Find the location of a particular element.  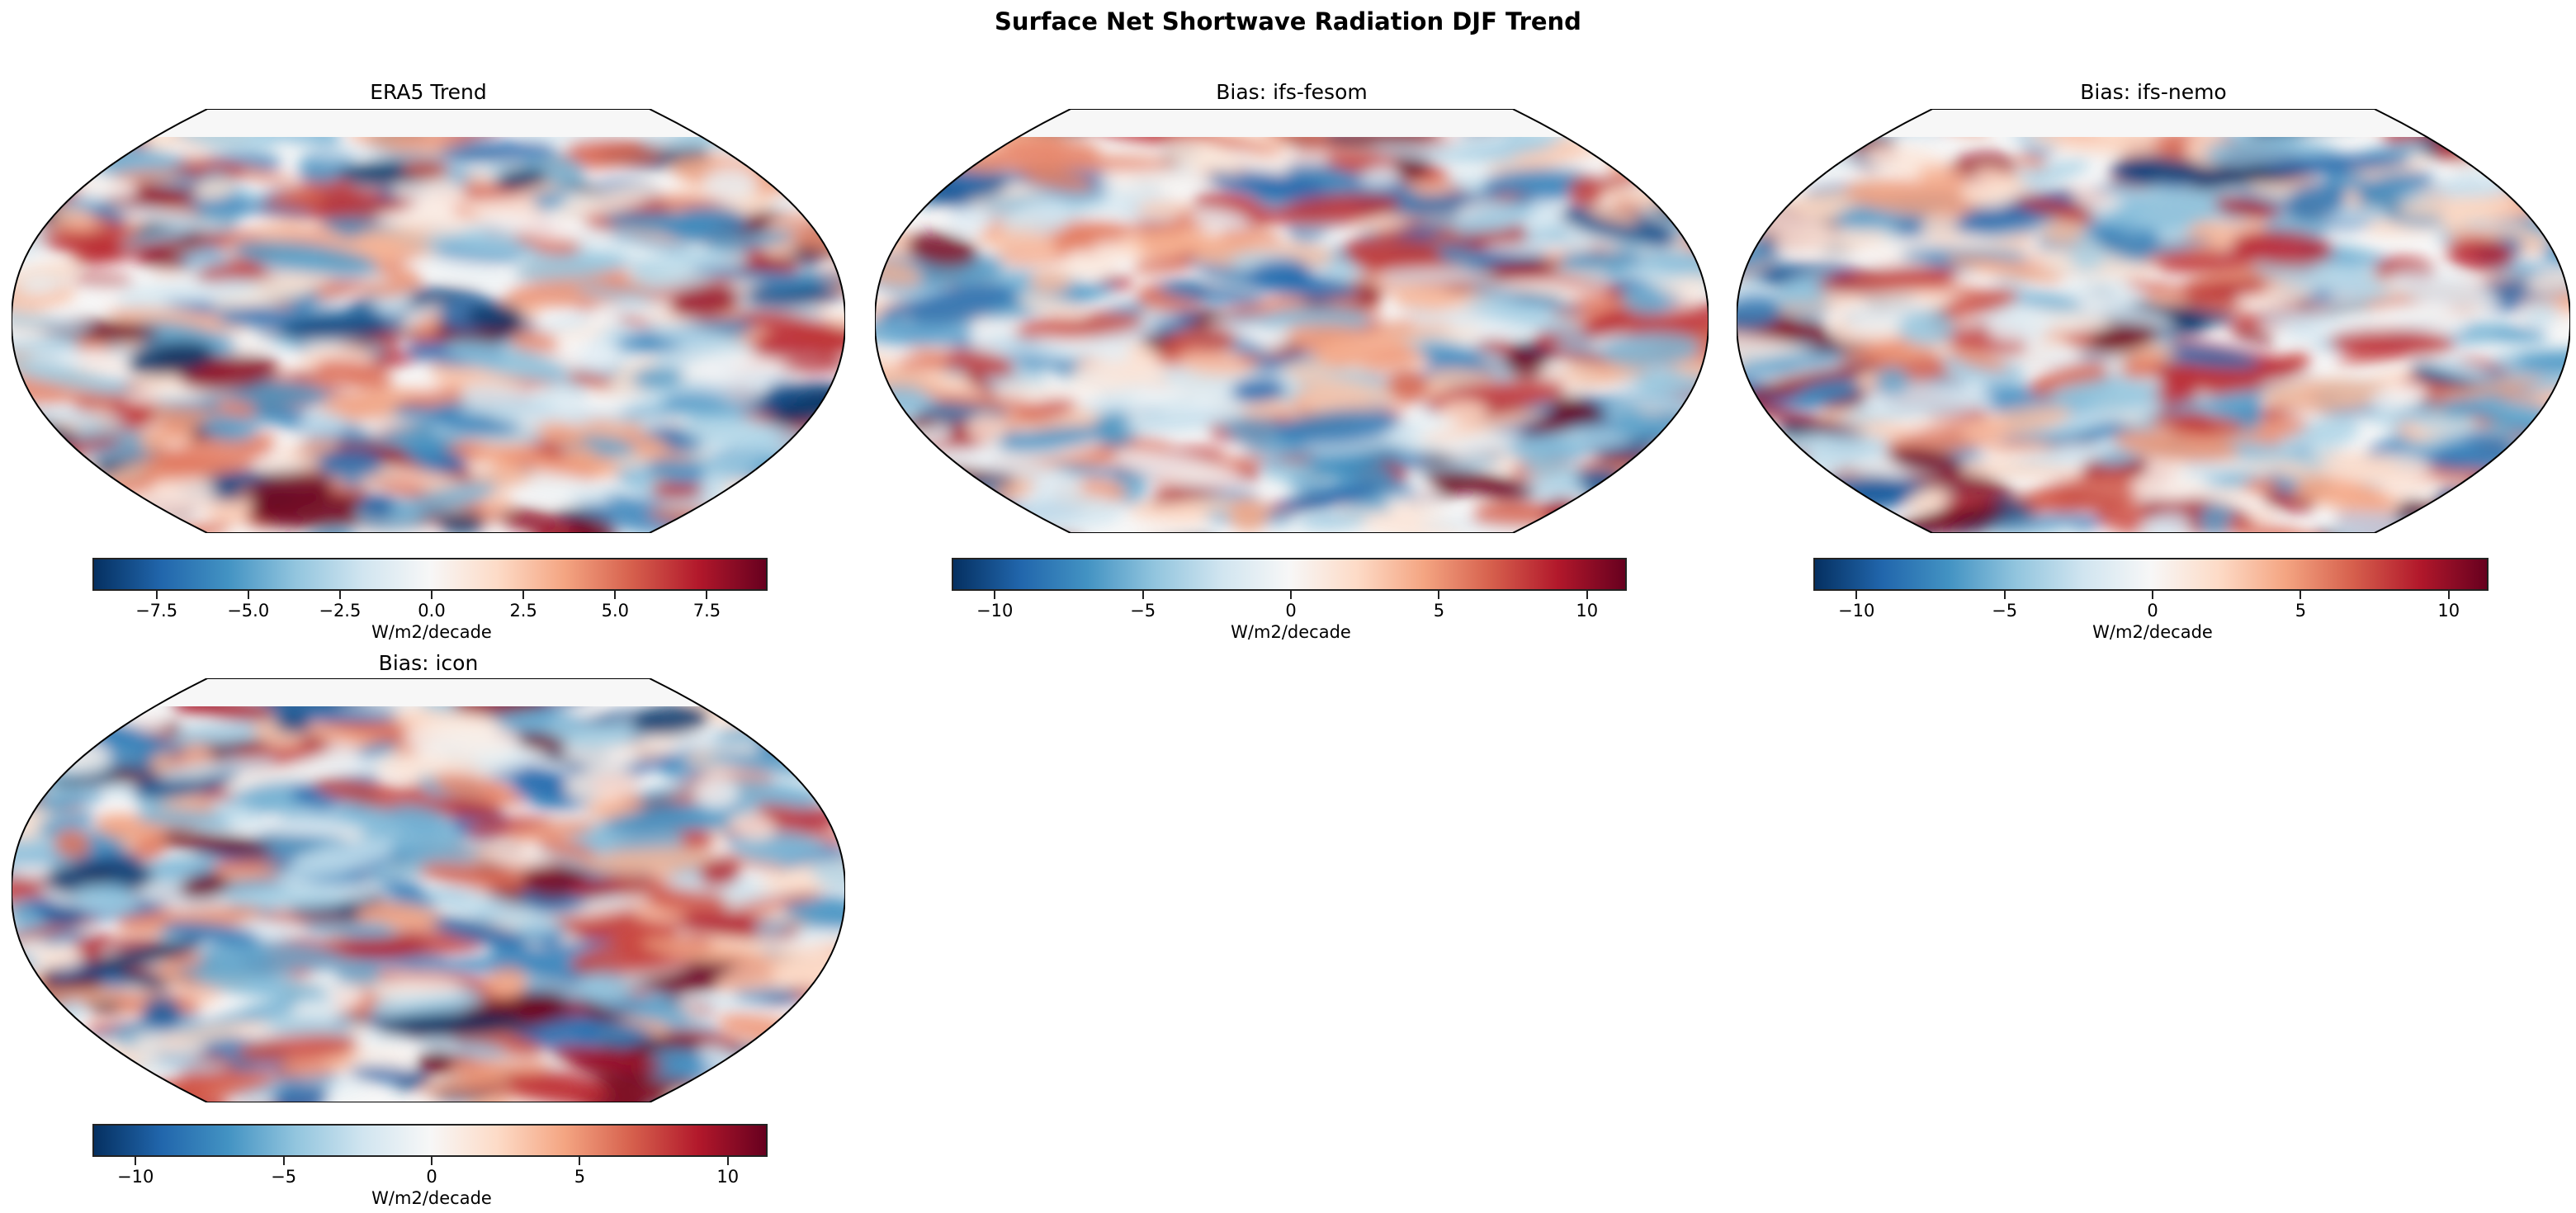

colorbar-tick-label: −5 is located at coordinates (2005, 611).